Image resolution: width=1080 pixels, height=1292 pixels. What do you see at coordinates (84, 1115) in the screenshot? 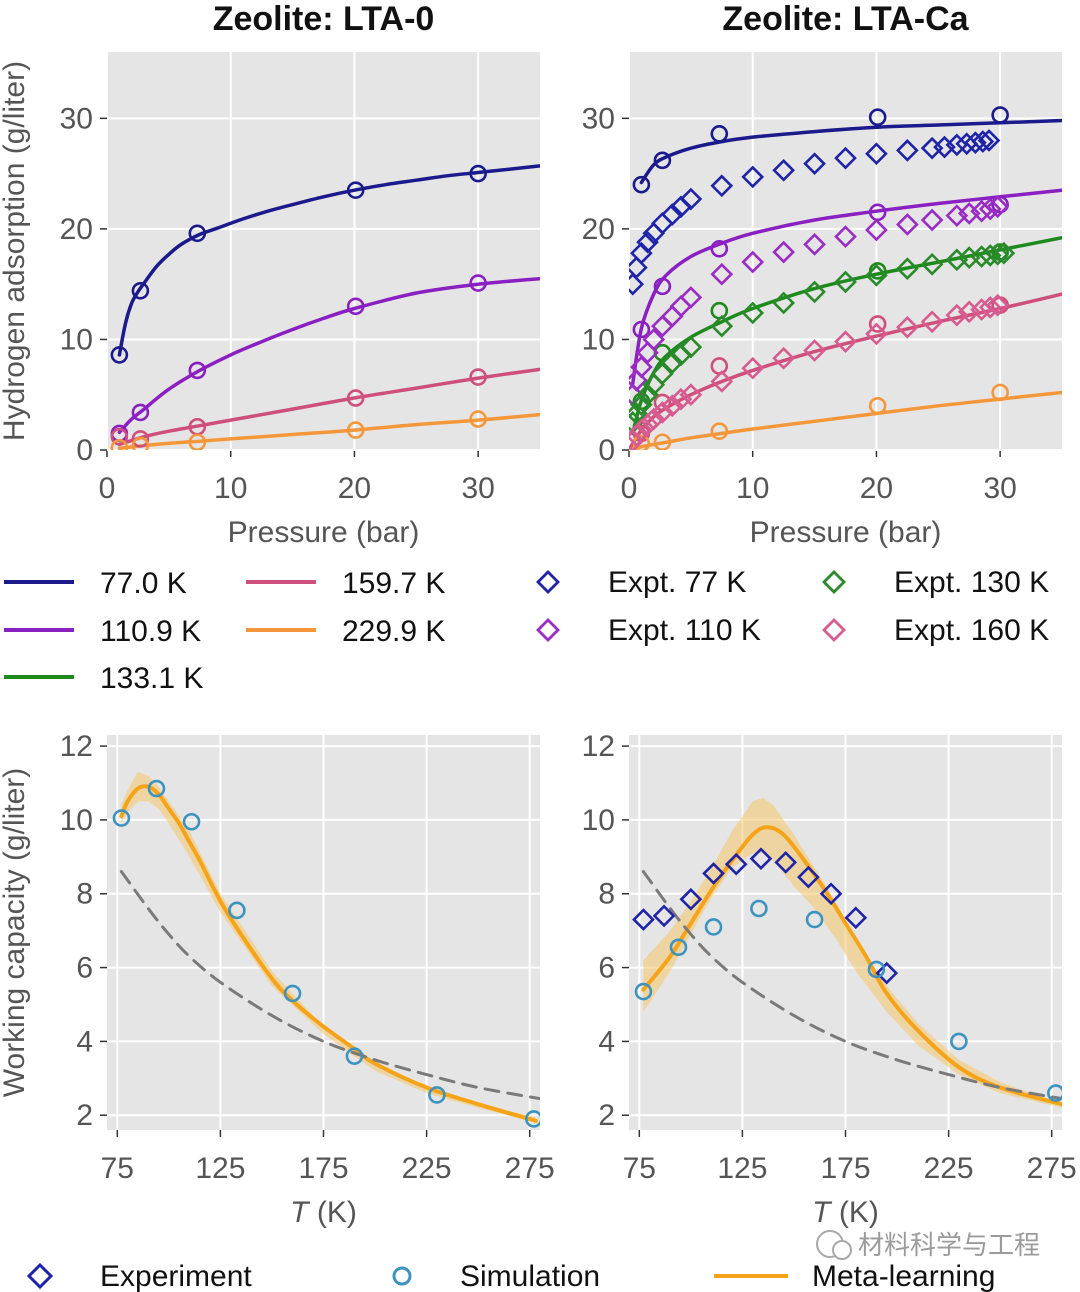
I see `y-tick-label: 2` at bounding box center [84, 1115].